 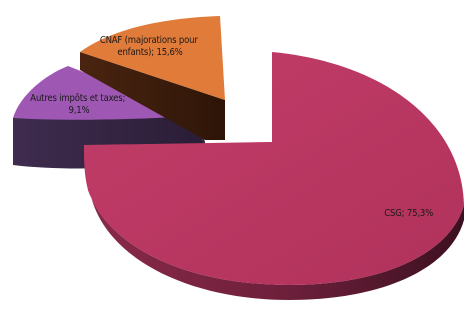 I want to click on label-cnaf: CNAF (majorations pour enfants); 15,6%, so click(x=150, y=46).